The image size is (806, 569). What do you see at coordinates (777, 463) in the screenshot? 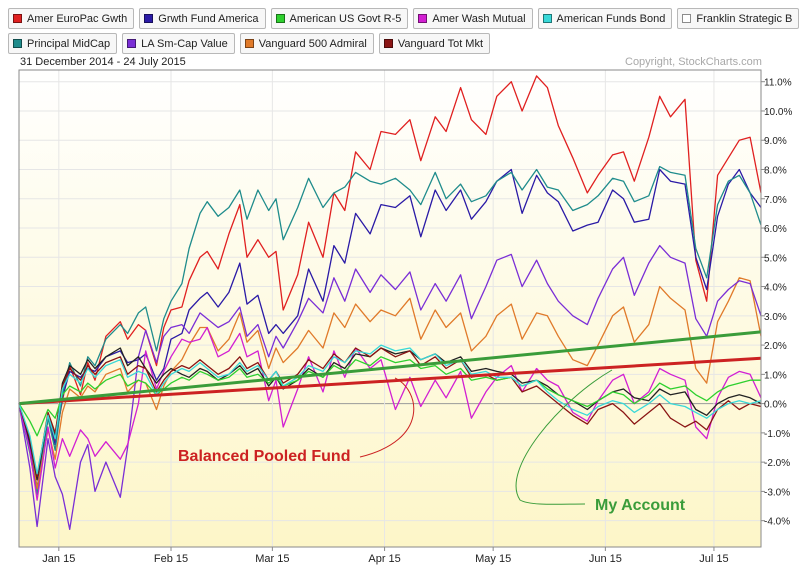
I see `y-tick-label: -2.0%` at bounding box center [777, 463].